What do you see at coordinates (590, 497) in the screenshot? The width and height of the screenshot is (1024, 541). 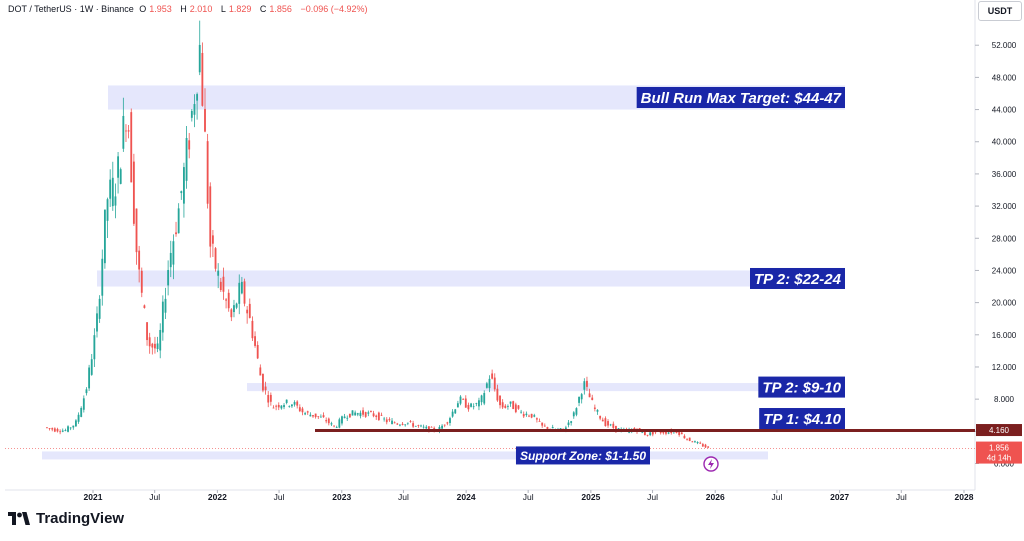 I see `x-tick-label: 2025` at bounding box center [590, 497].